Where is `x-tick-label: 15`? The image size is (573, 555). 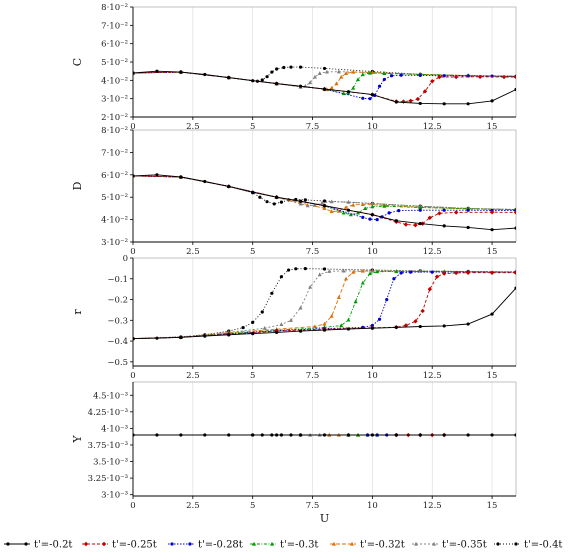 x-tick-label: 15 is located at coordinates (492, 376).